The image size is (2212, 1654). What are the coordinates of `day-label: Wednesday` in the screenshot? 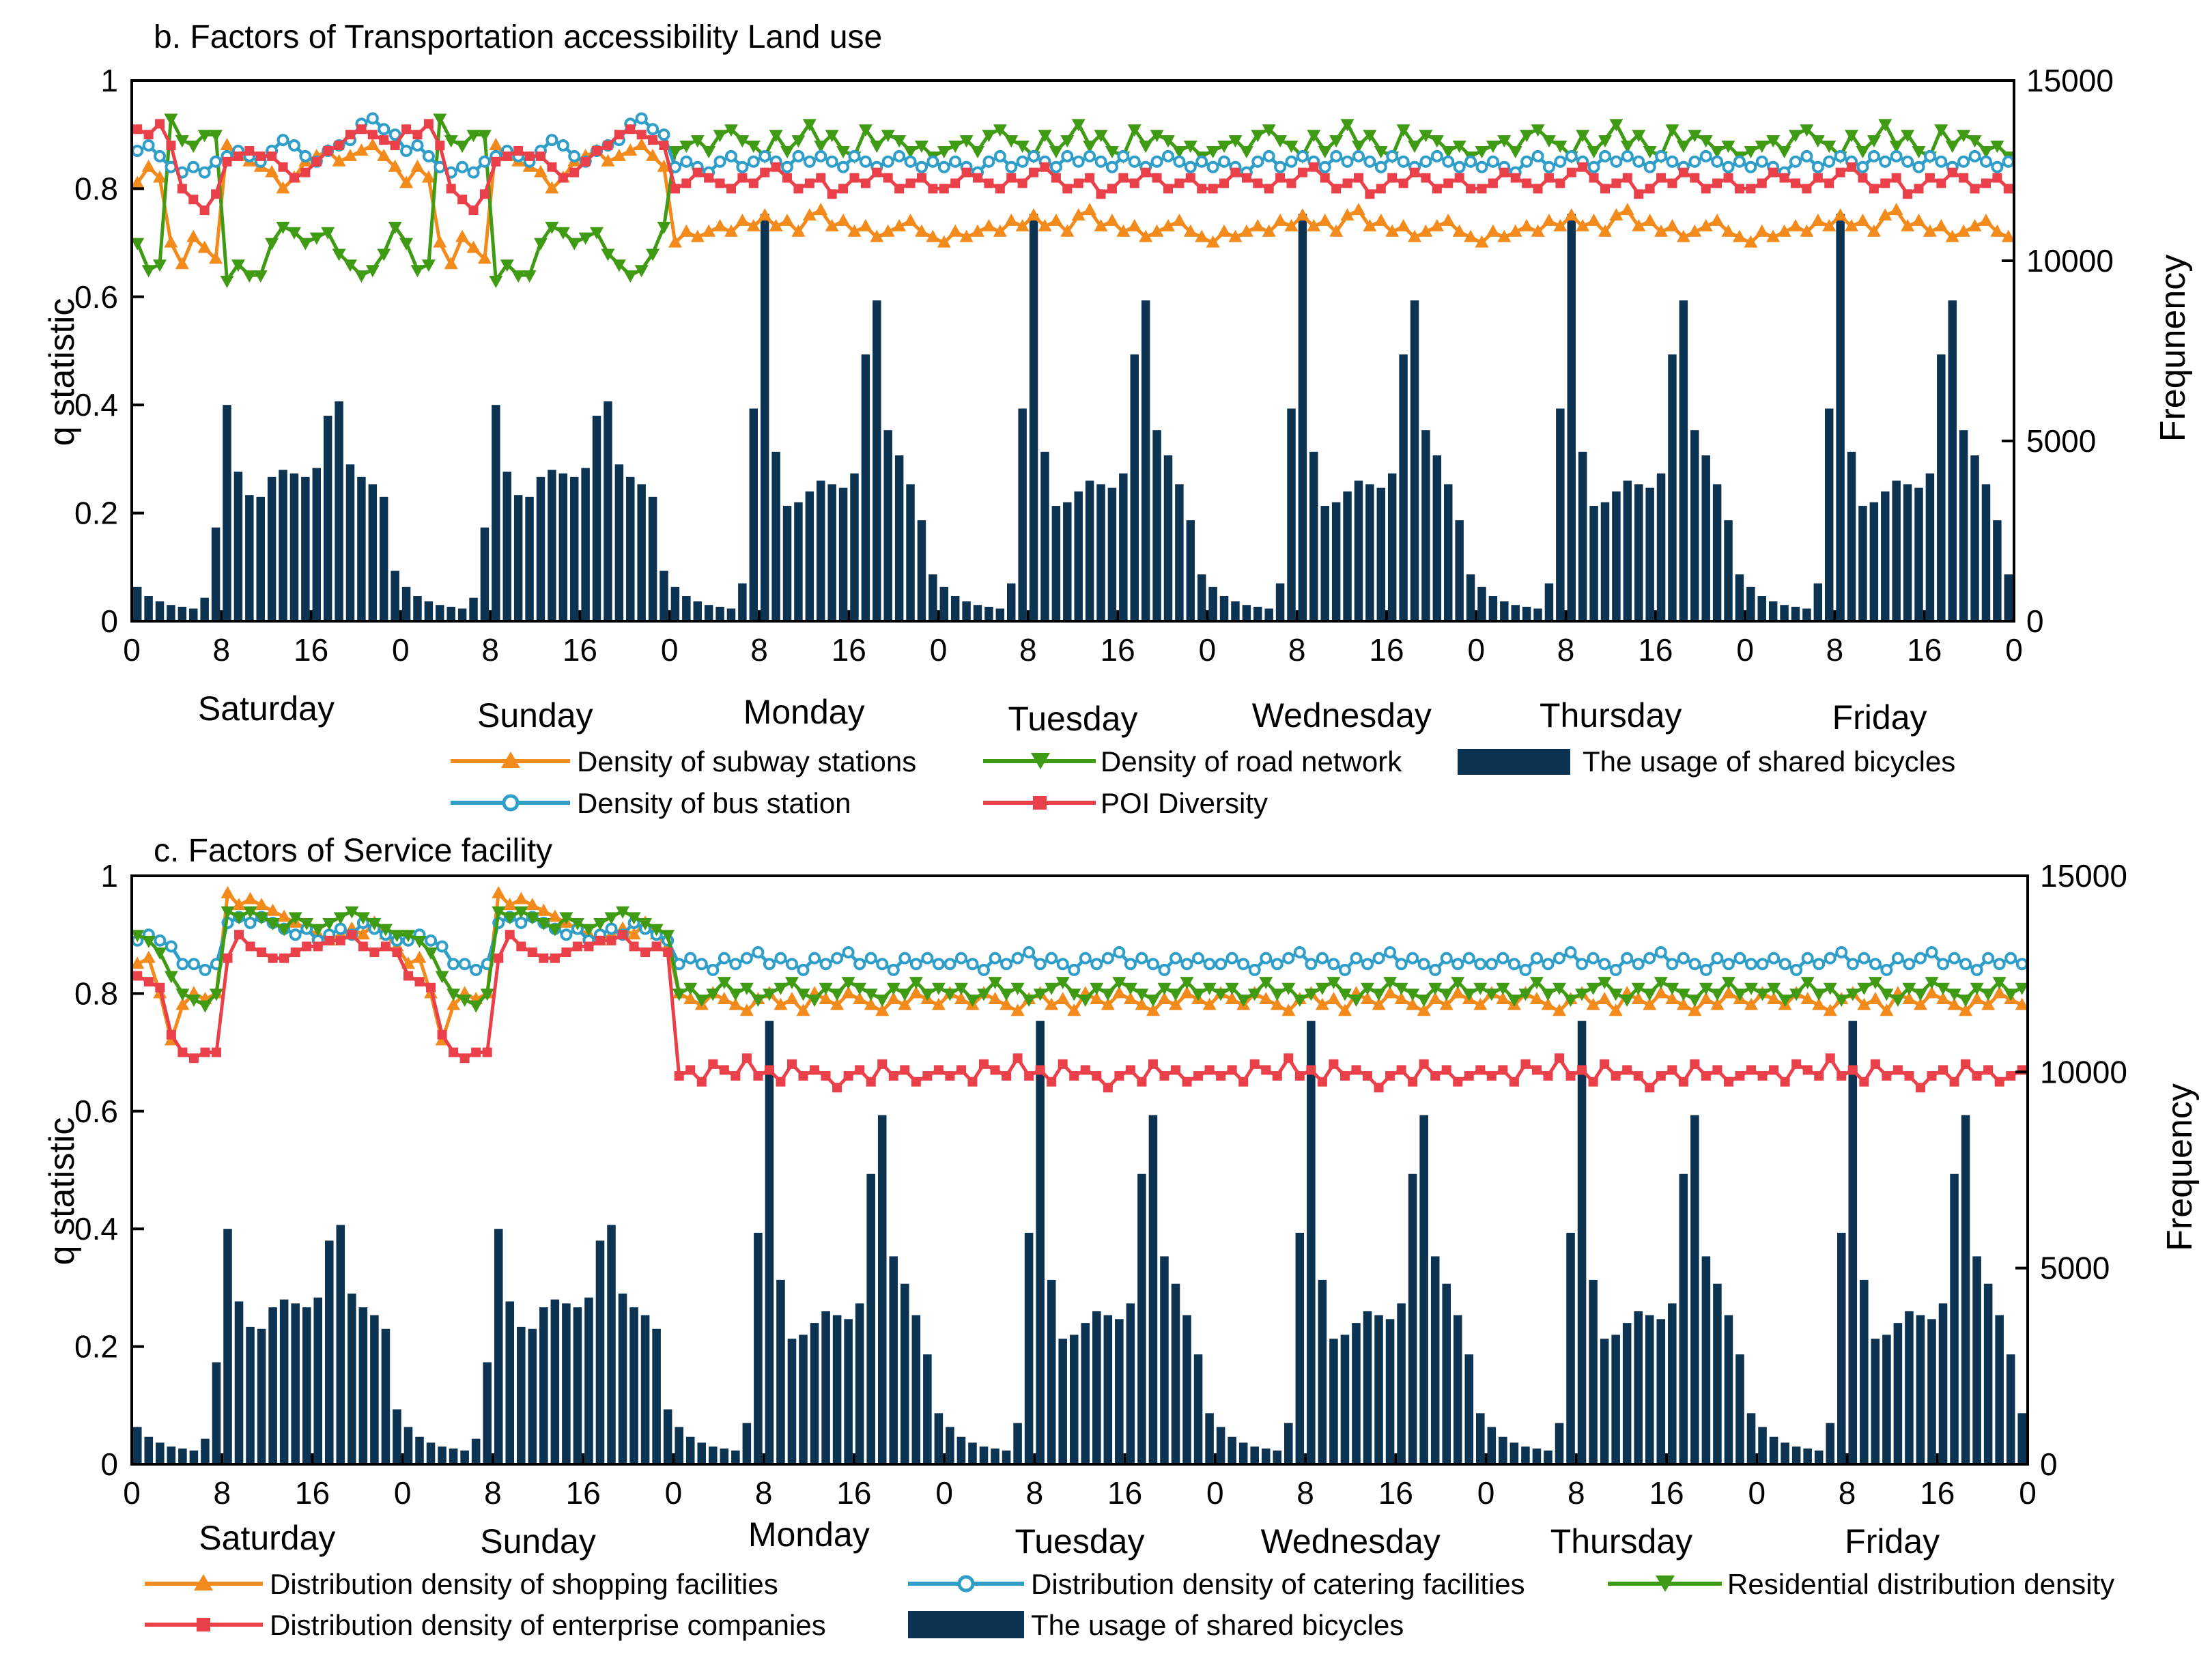 It's located at (1342, 715).